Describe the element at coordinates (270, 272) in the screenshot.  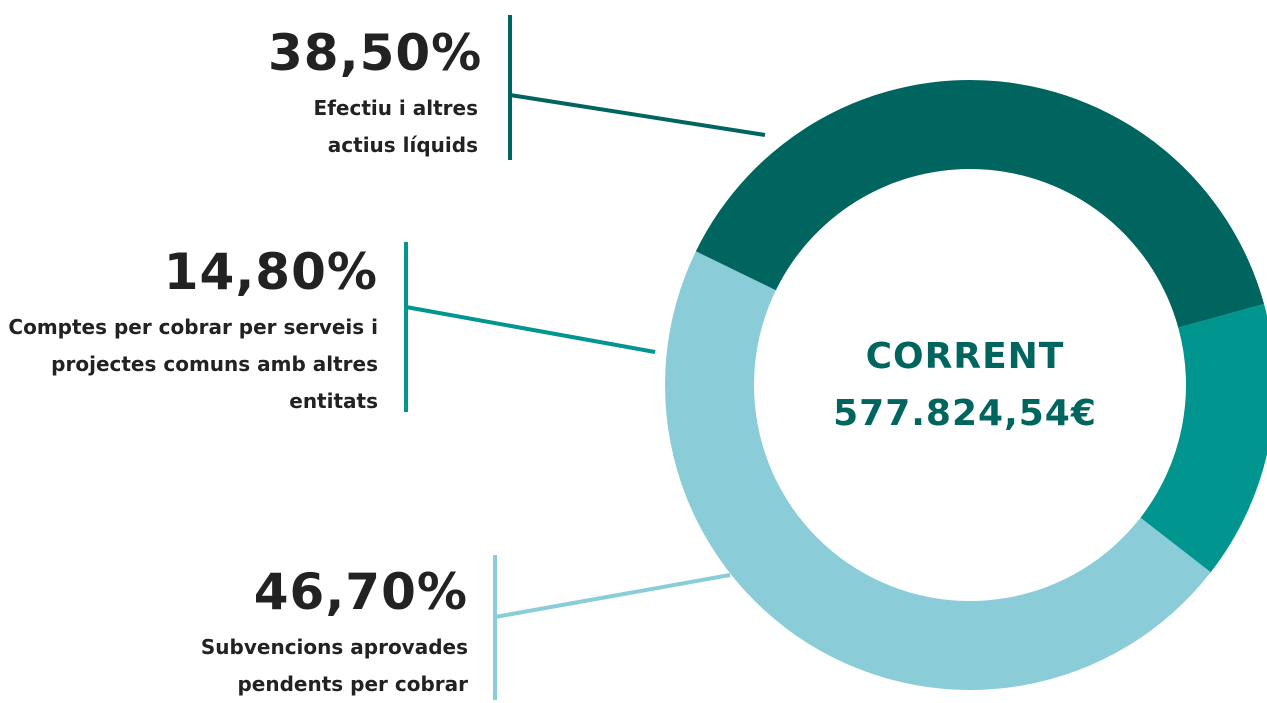
I see `value-label: 14,80%` at that location.